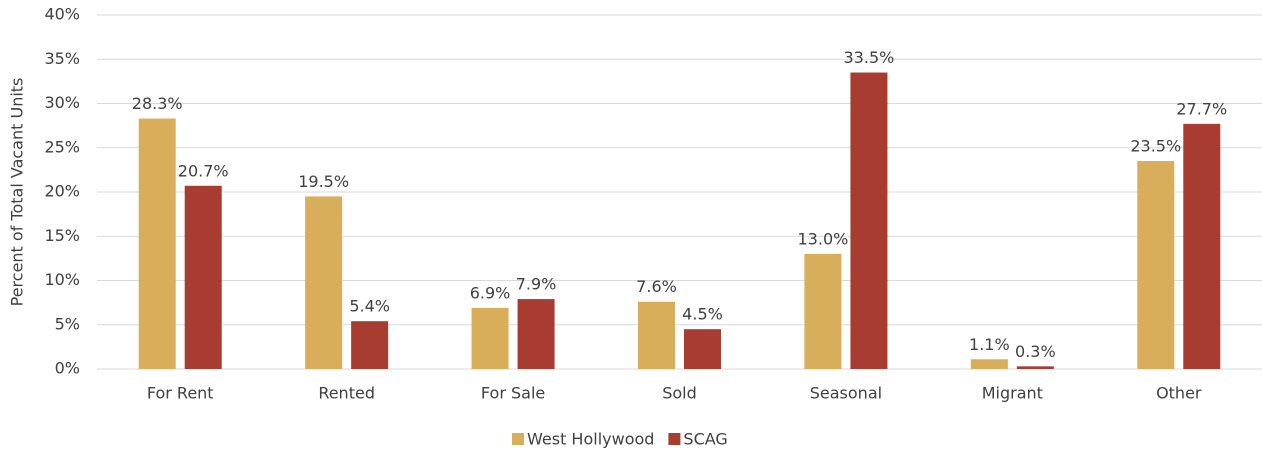 The image size is (1262, 453). What do you see at coordinates (1155, 146) in the screenshot?
I see `data-label: 23.5%` at bounding box center [1155, 146].